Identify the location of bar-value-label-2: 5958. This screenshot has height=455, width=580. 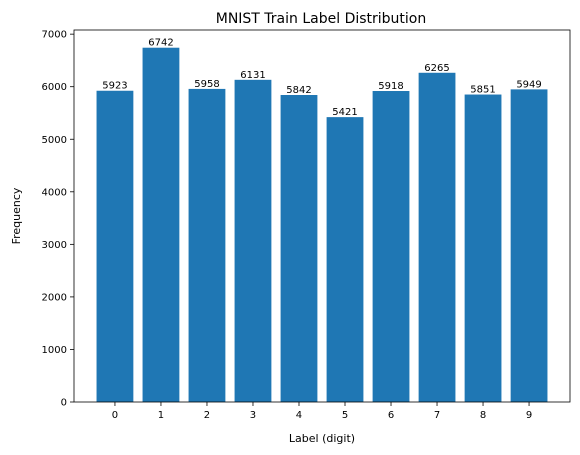
(206, 84).